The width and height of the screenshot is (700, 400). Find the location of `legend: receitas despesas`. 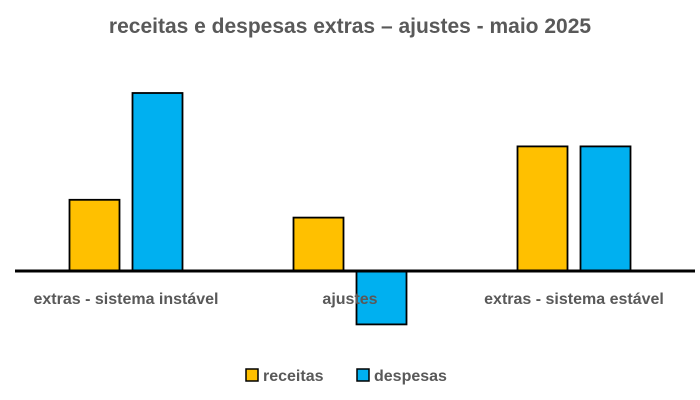

legend: receitas despesas is located at coordinates (346, 376).